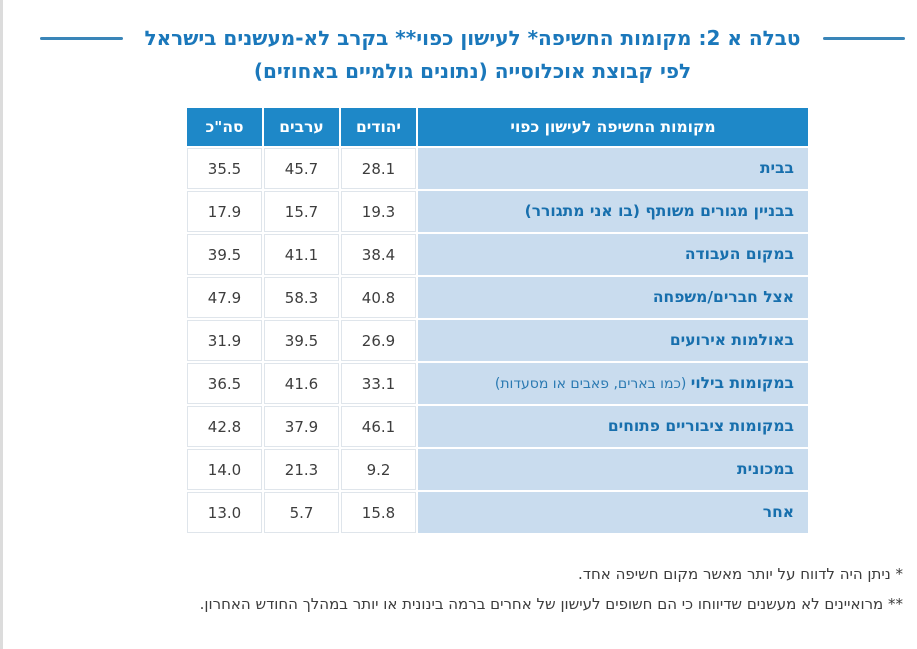 Image resolution: width=917 pixels, height=649 pixels. What do you see at coordinates (613, 469) in the screenshot?
I see `row-label: במכונית` at bounding box center [613, 469].